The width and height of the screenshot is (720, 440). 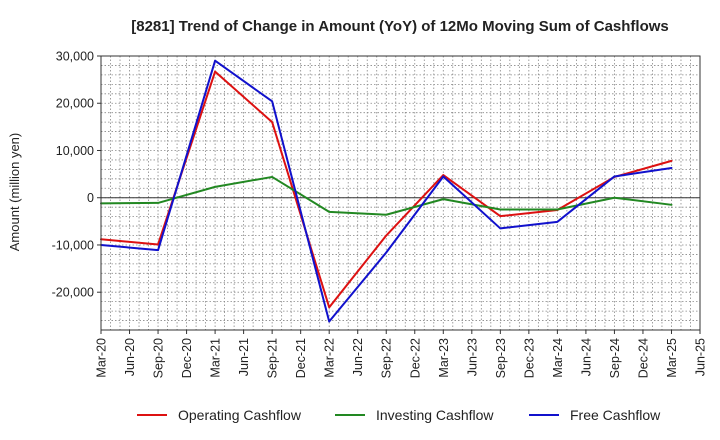 I want to click on y-tick-label: 30,000, so click(x=75, y=57).